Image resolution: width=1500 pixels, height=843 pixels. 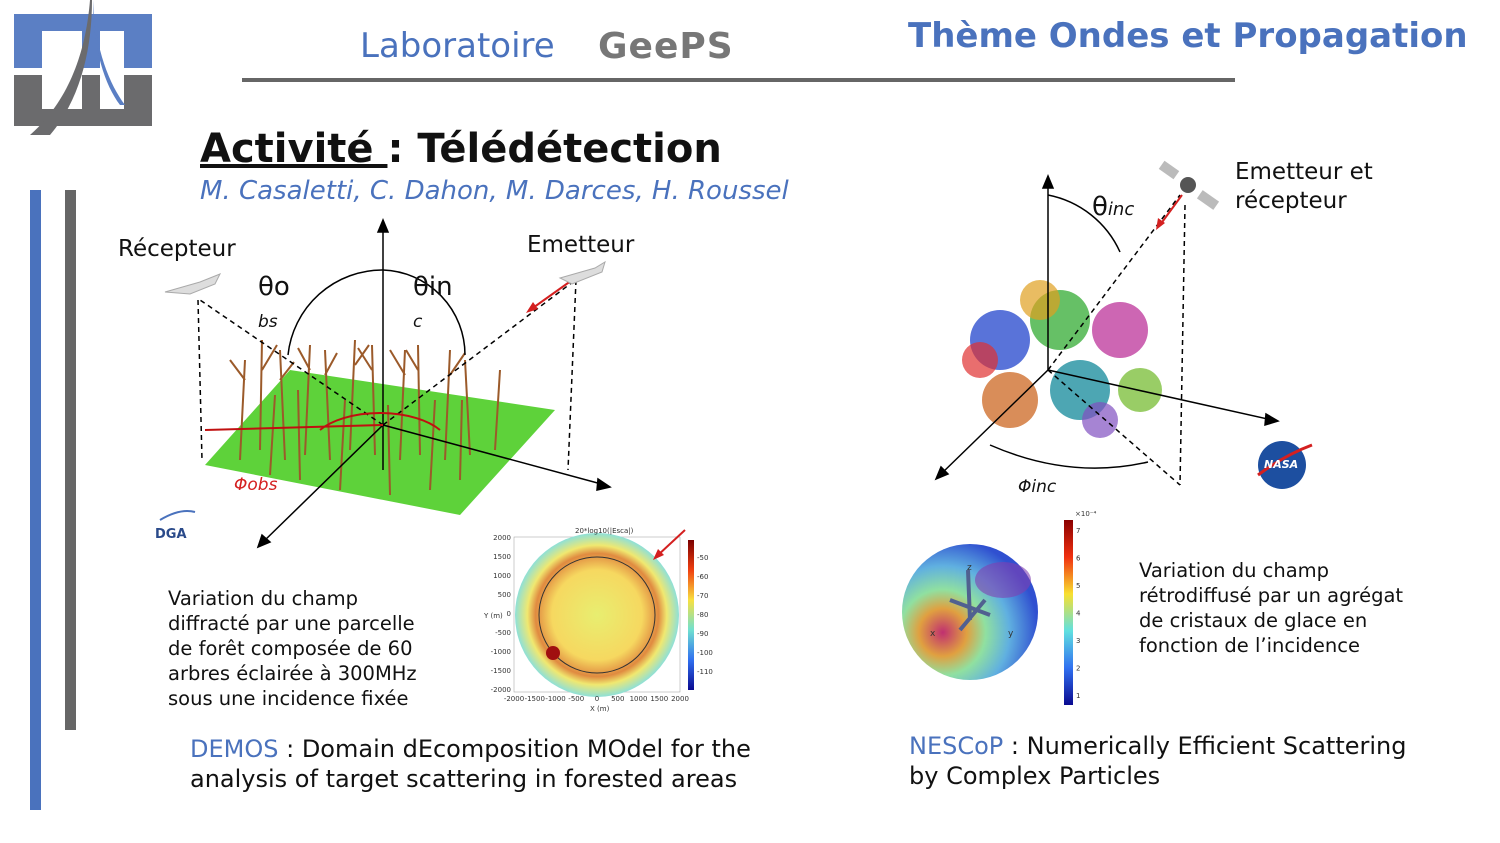 What do you see at coordinates (418, 322) in the screenshot?
I see `theta-inc-subscript: c` at bounding box center [418, 322].